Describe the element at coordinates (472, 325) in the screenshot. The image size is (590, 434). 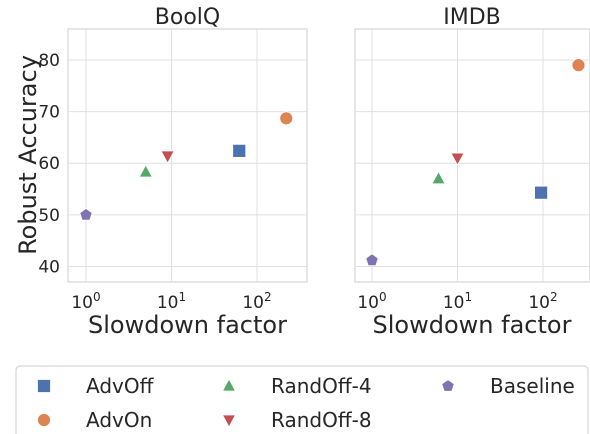
I see `x-axis-label-imdb: Slowdown factor` at that location.